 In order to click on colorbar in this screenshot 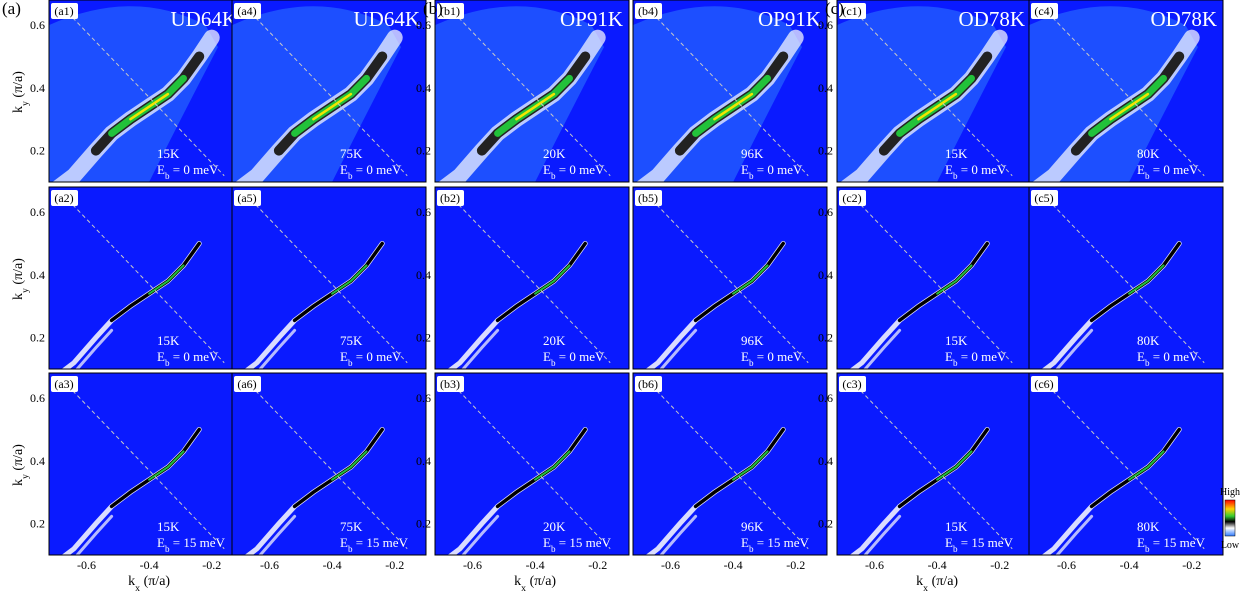, I will do `click(1230, 518)`.